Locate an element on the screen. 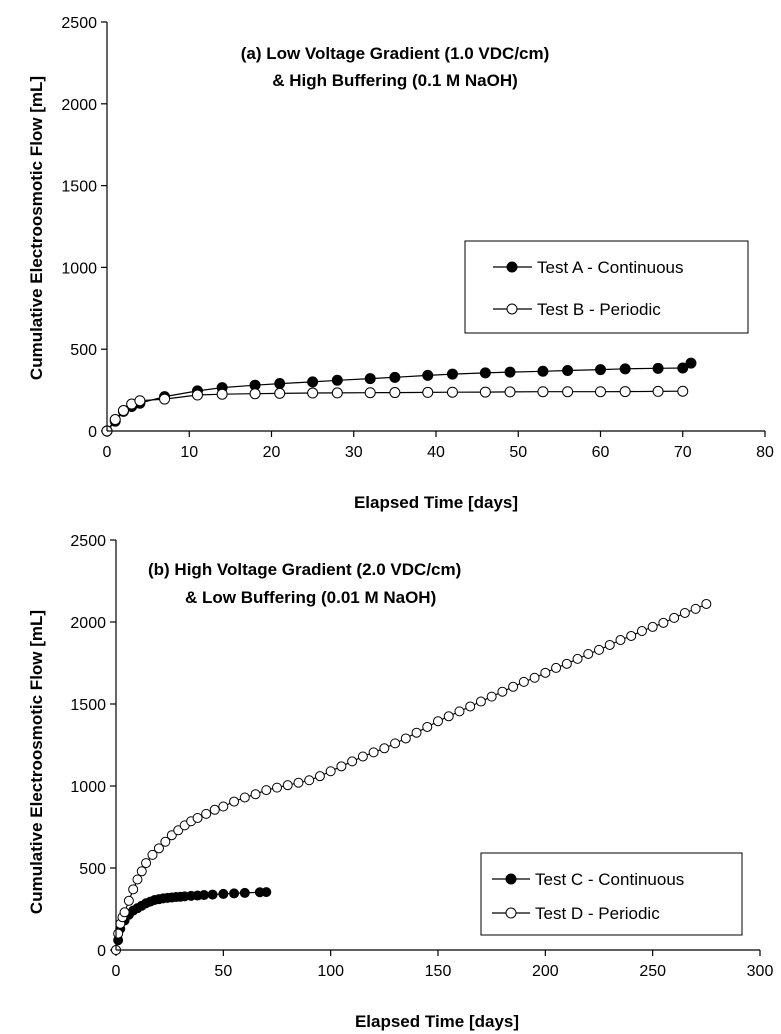 The image size is (781, 1034). panel-b-y-tick-label: 1500 is located at coordinates (88, 705).